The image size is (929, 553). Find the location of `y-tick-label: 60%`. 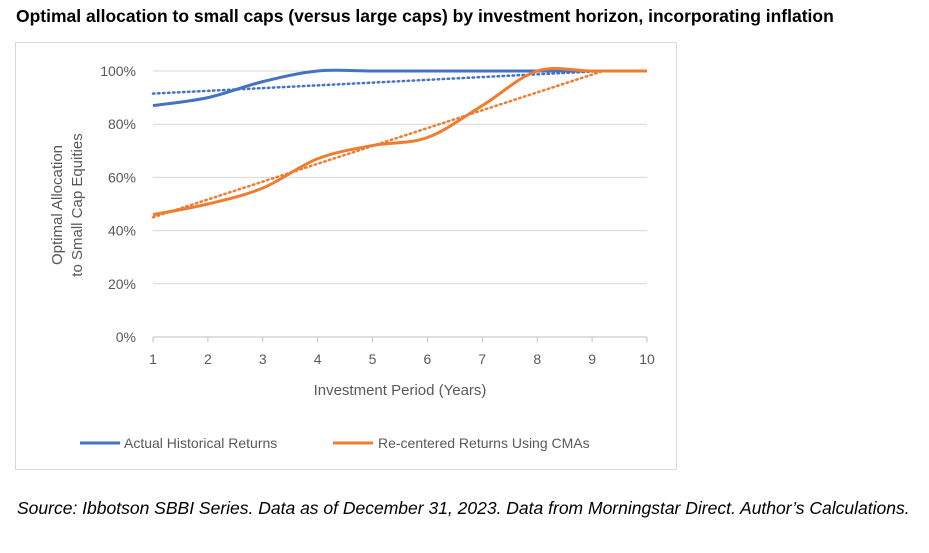

y-tick-label: 60% is located at coordinates (122, 177).